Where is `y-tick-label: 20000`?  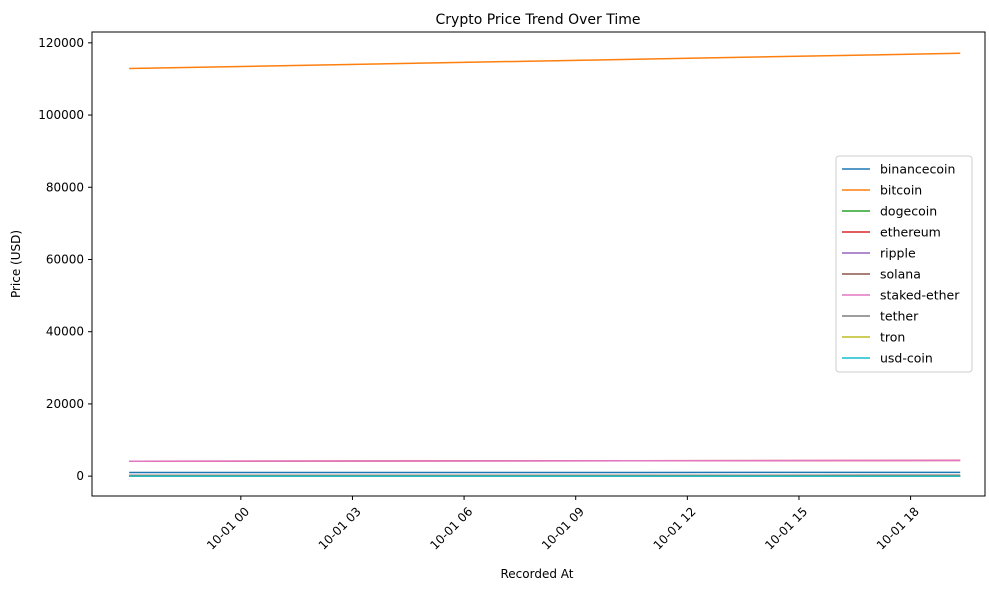
y-tick-label: 20000 is located at coordinates (65, 404).